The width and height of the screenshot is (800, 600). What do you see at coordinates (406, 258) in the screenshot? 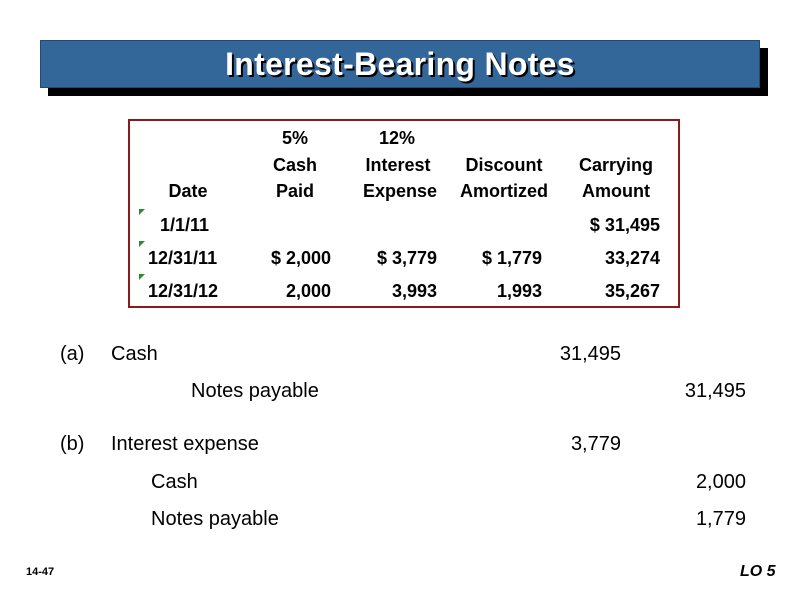
I see `row-interest-expense: $ 3,779` at bounding box center [406, 258].